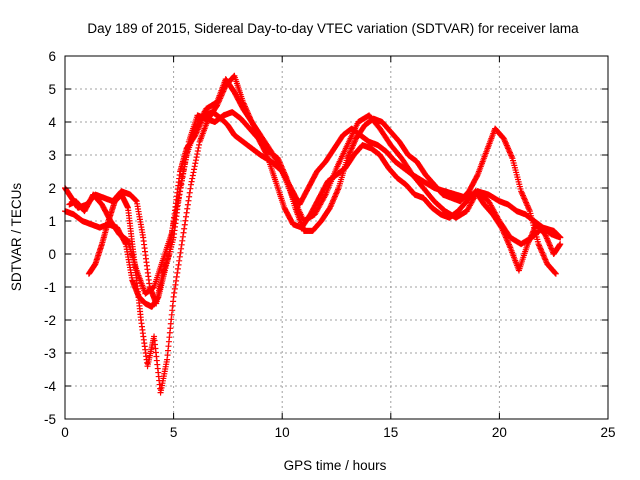 Image resolution: width=640 pixels, height=480 pixels. What do you see at coordinates (50, 353) in the screenshot?
I see `y-tick-label: -3` at bounding box center [50, 353].